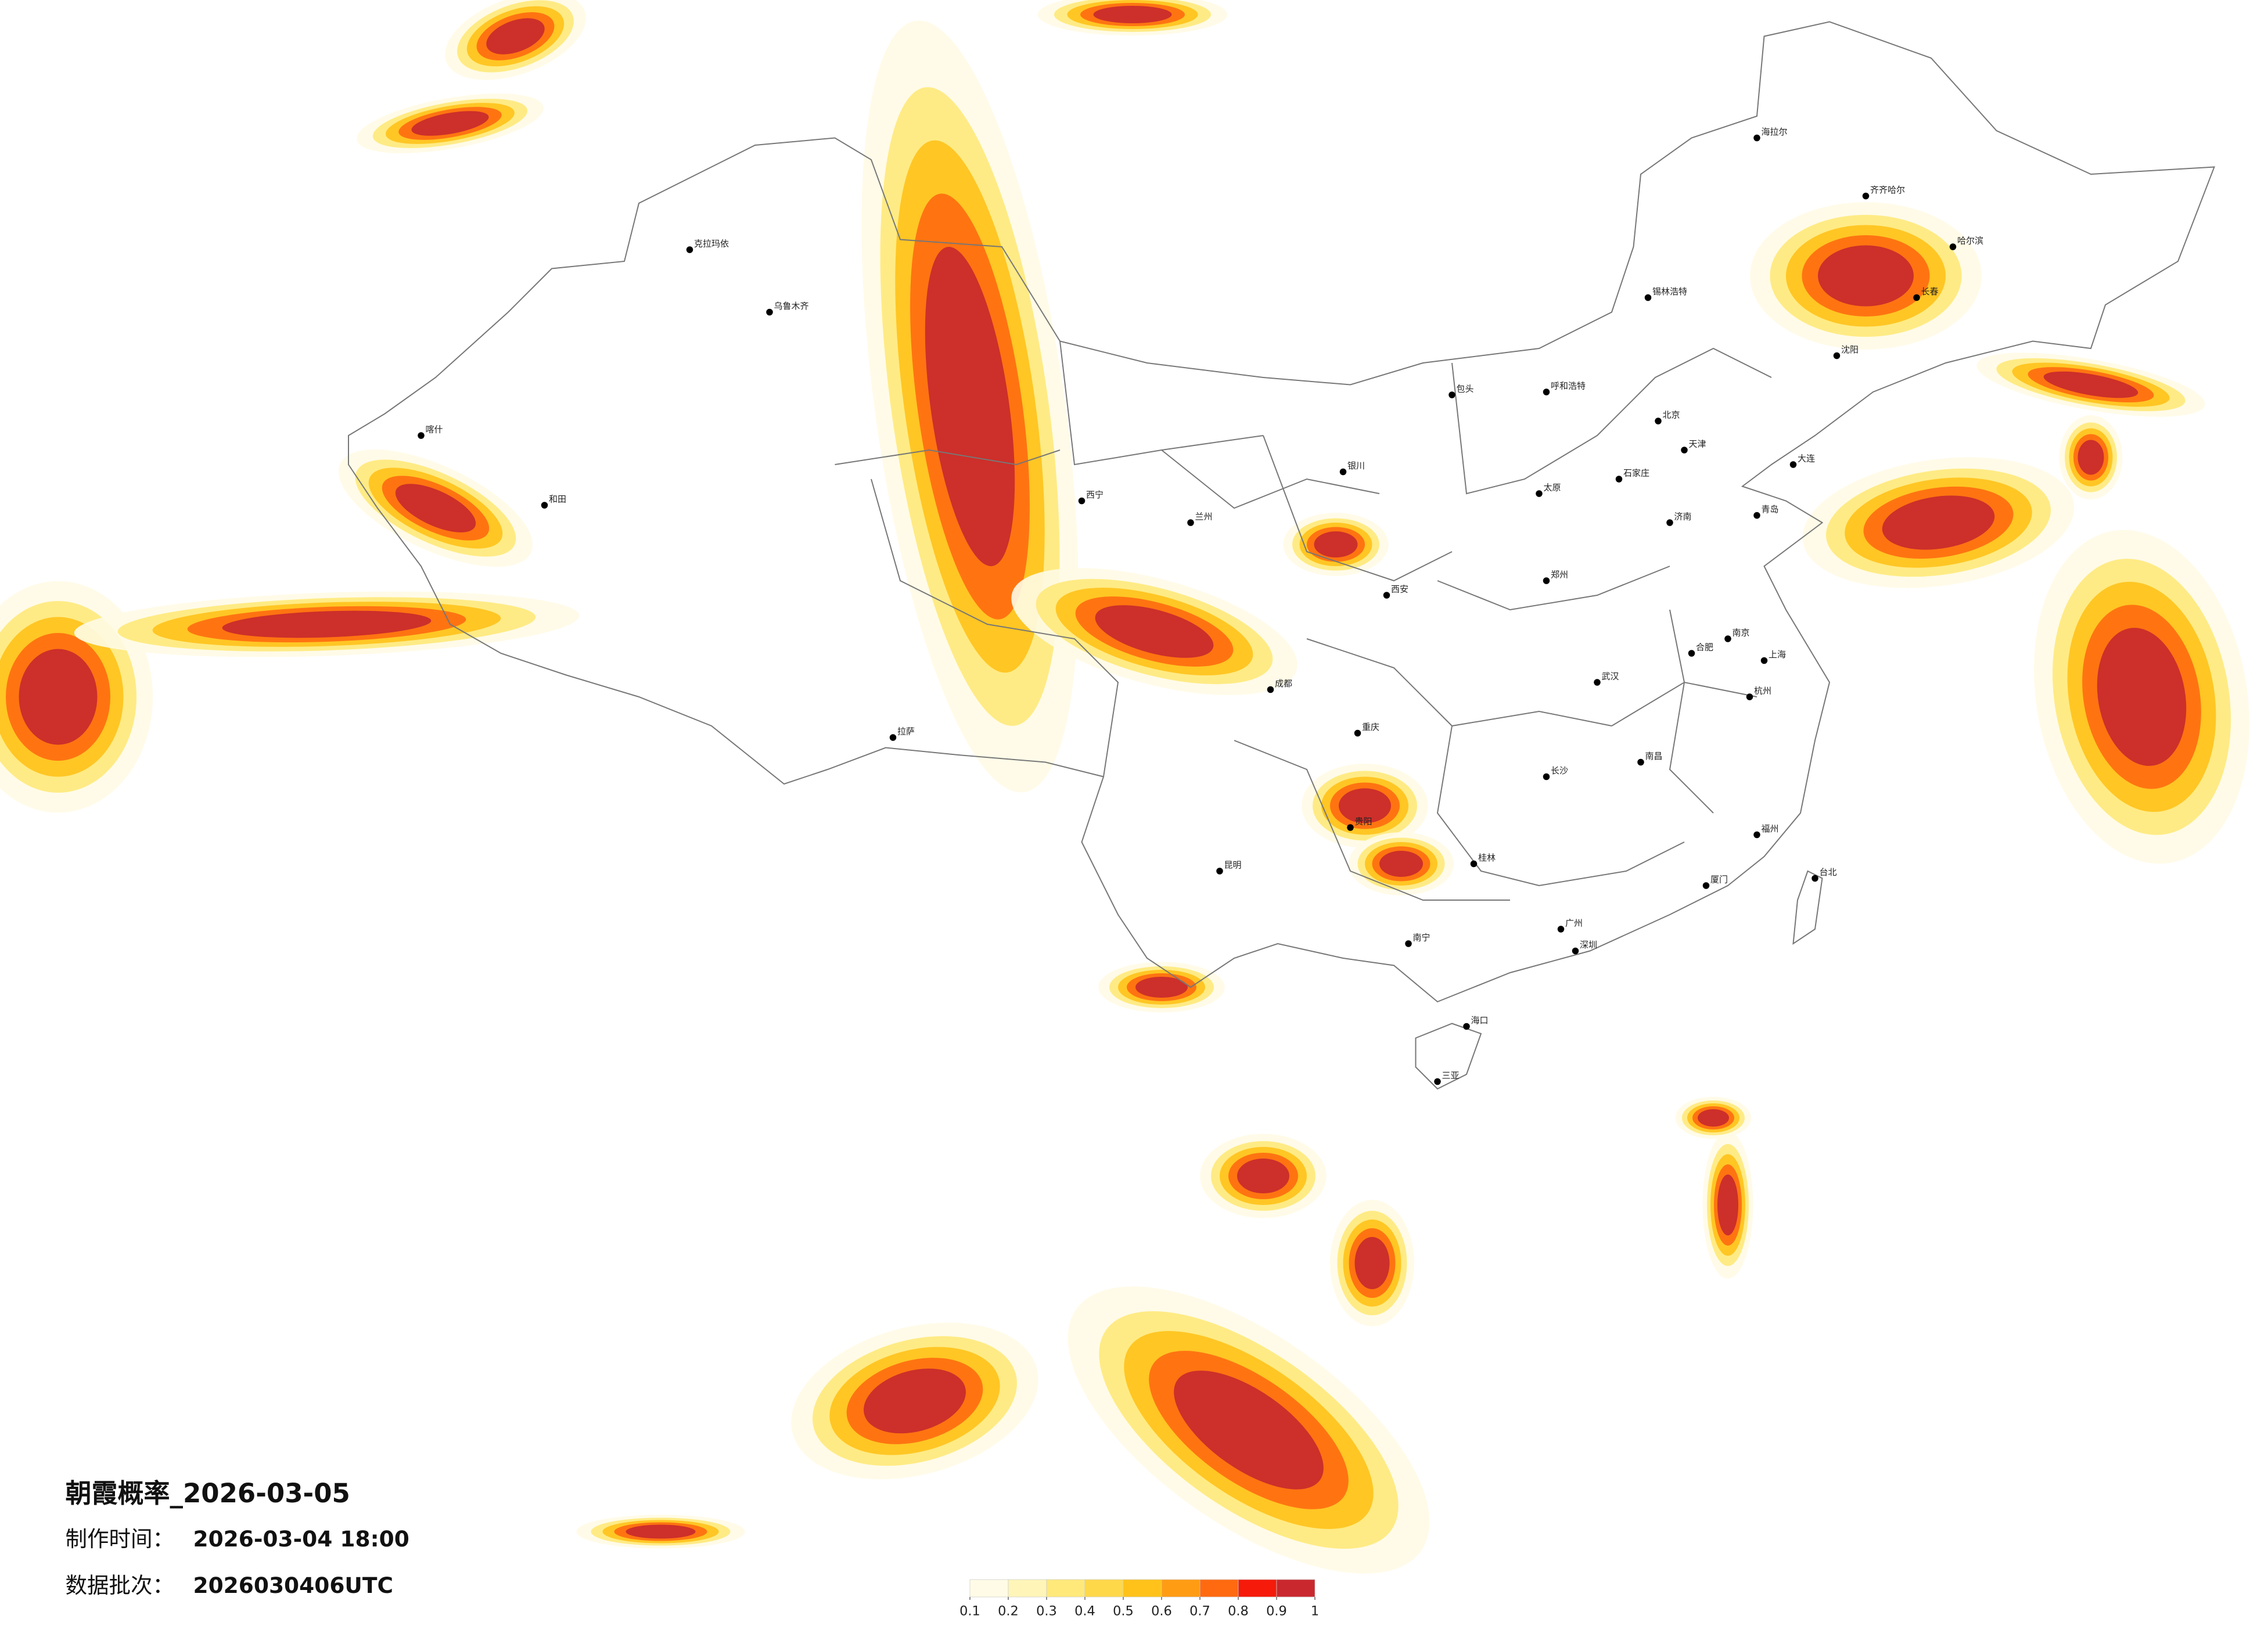  Describe the element at coordinates (1448, 1056) in the screenshot. I see `hainan` at that location.